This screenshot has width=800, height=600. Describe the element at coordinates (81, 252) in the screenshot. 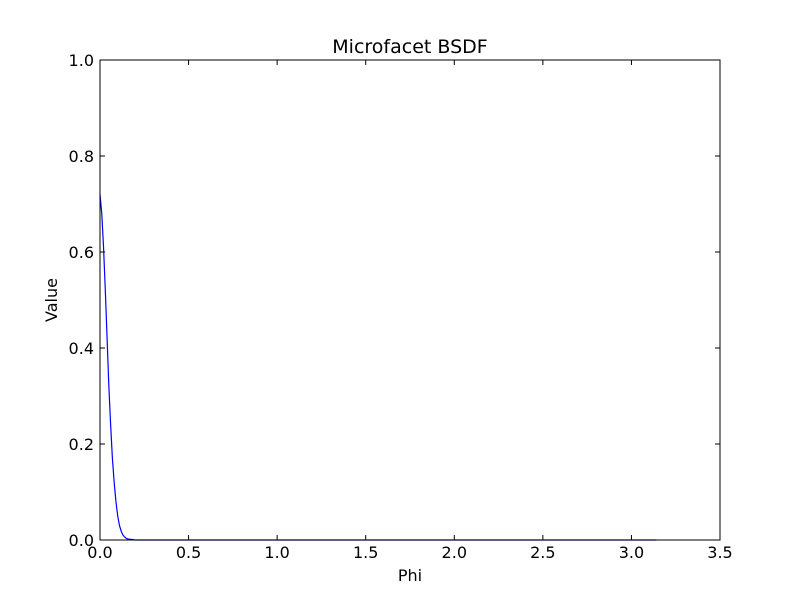

I see `y-tick-label: 0.6` at that location.